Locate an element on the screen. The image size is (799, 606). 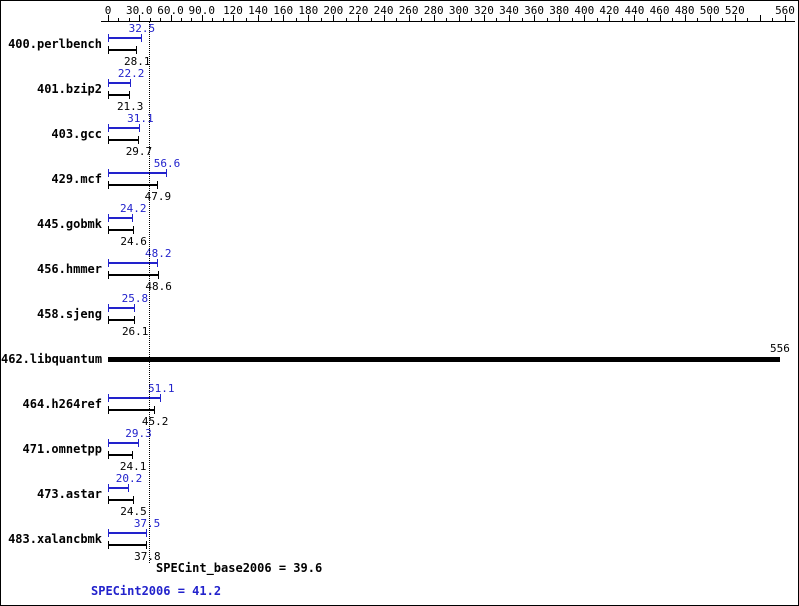
axis-tick-label: 140 is located at coordinates (258, 10).